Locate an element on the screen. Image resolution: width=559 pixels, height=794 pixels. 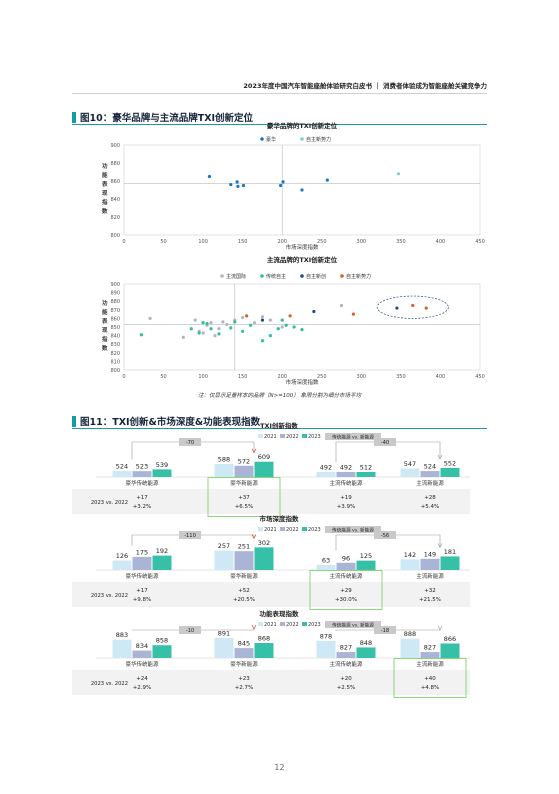
y-tick-label: 860 is located at coordinates (115, 182).